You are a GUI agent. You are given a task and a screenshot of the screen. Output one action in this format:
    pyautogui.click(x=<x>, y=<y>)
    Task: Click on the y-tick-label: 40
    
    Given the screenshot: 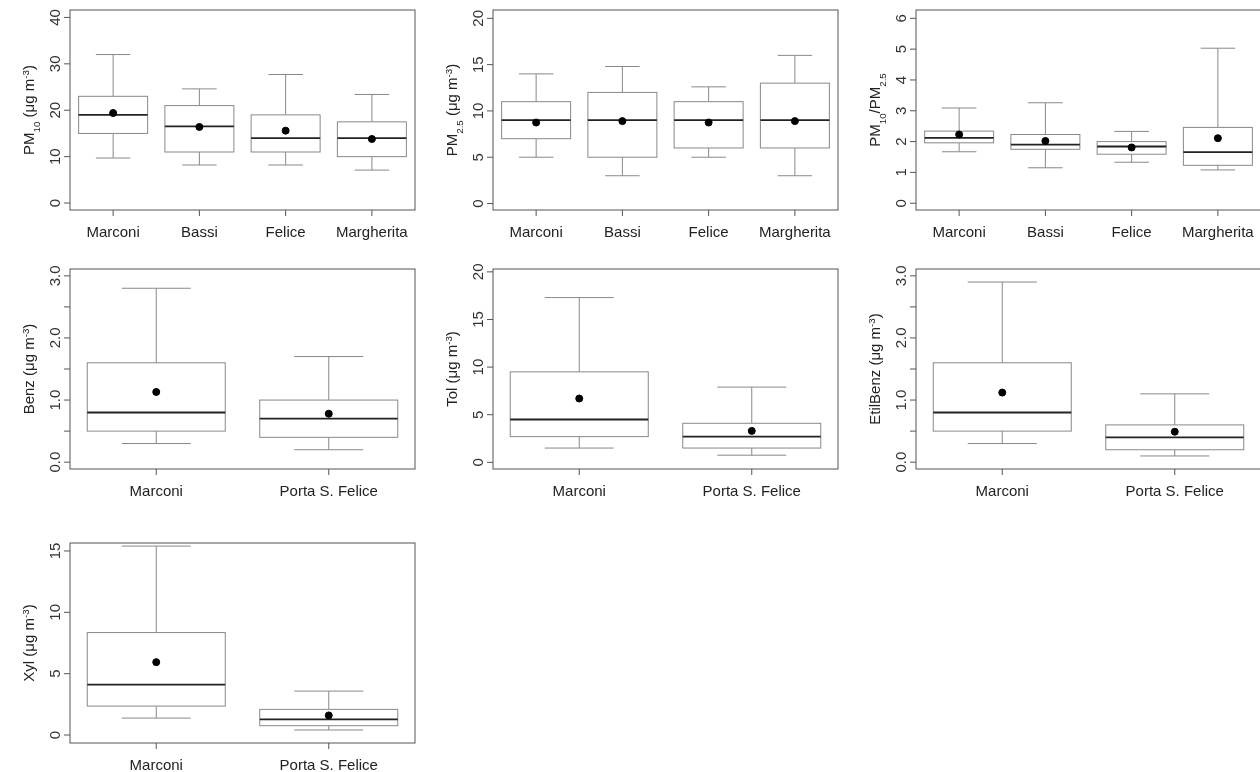 What is the action you would take?
    pyautogui.click(x=54, y=17)
    